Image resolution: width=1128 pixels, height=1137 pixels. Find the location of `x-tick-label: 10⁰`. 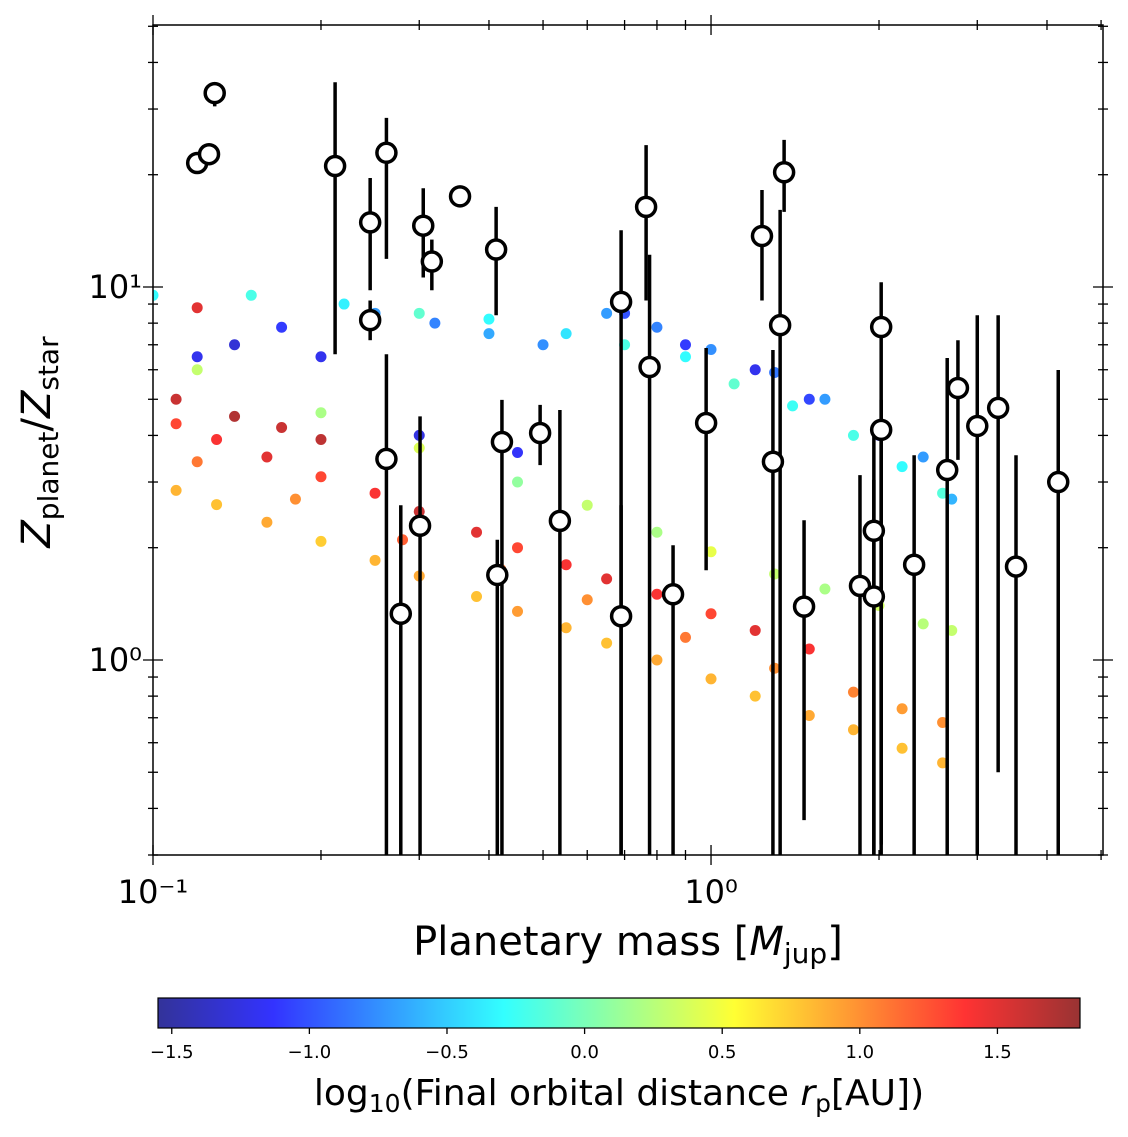

x-tick-label: 10⁰ is located at coordinates (711, 892).